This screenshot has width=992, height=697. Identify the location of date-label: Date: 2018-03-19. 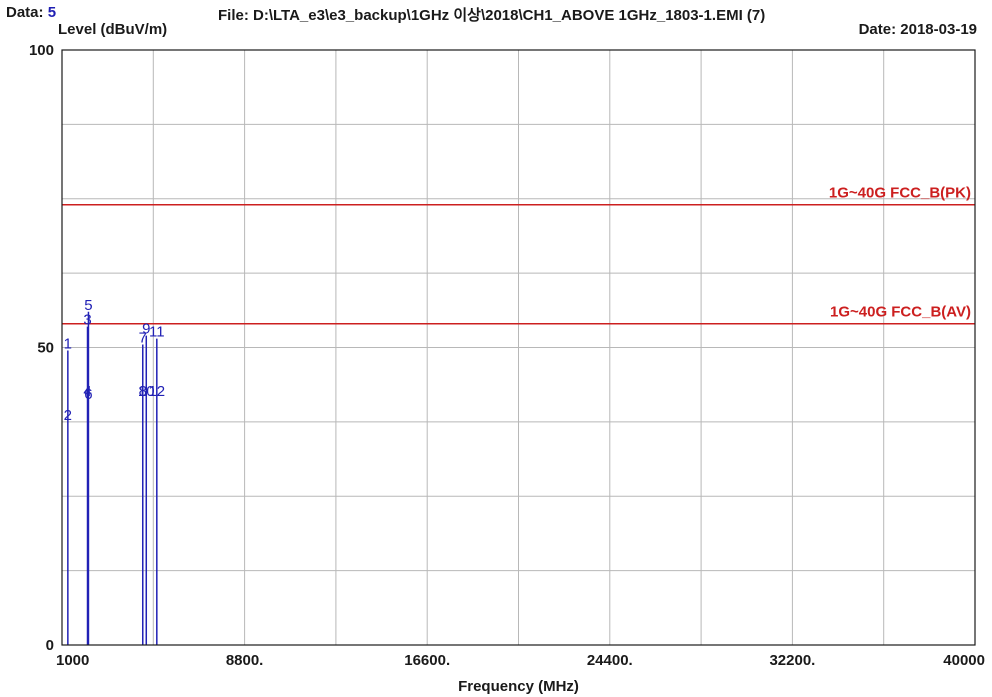
(917, 29).